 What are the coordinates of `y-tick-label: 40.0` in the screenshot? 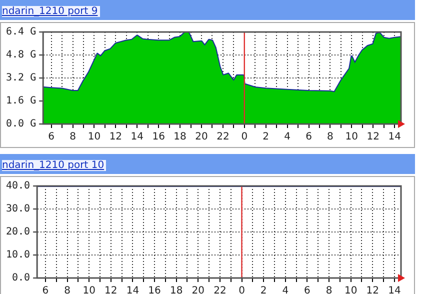 It's located at (18, 186).